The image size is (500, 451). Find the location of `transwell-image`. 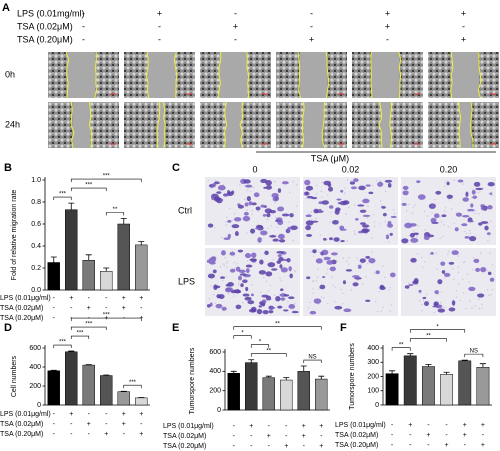

transwell-image is located at coordinates (252, 211).